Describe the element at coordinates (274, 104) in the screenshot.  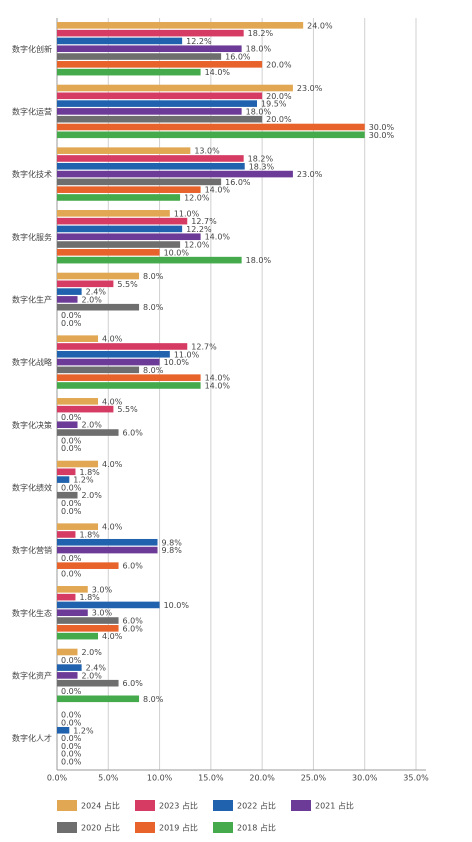
I see `value-label: 19.5%` at that location.